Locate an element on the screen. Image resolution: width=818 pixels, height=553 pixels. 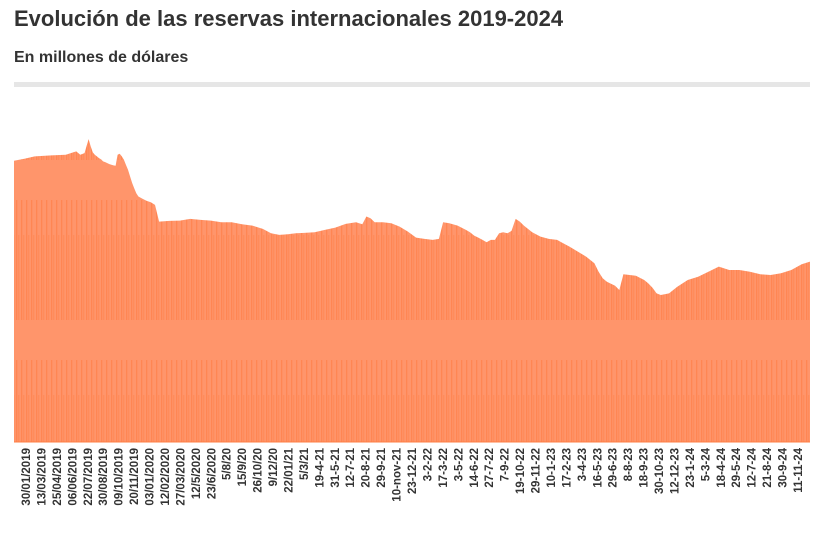
x-tick-label: 22/07/2019 is located at coordinates (89, 477).